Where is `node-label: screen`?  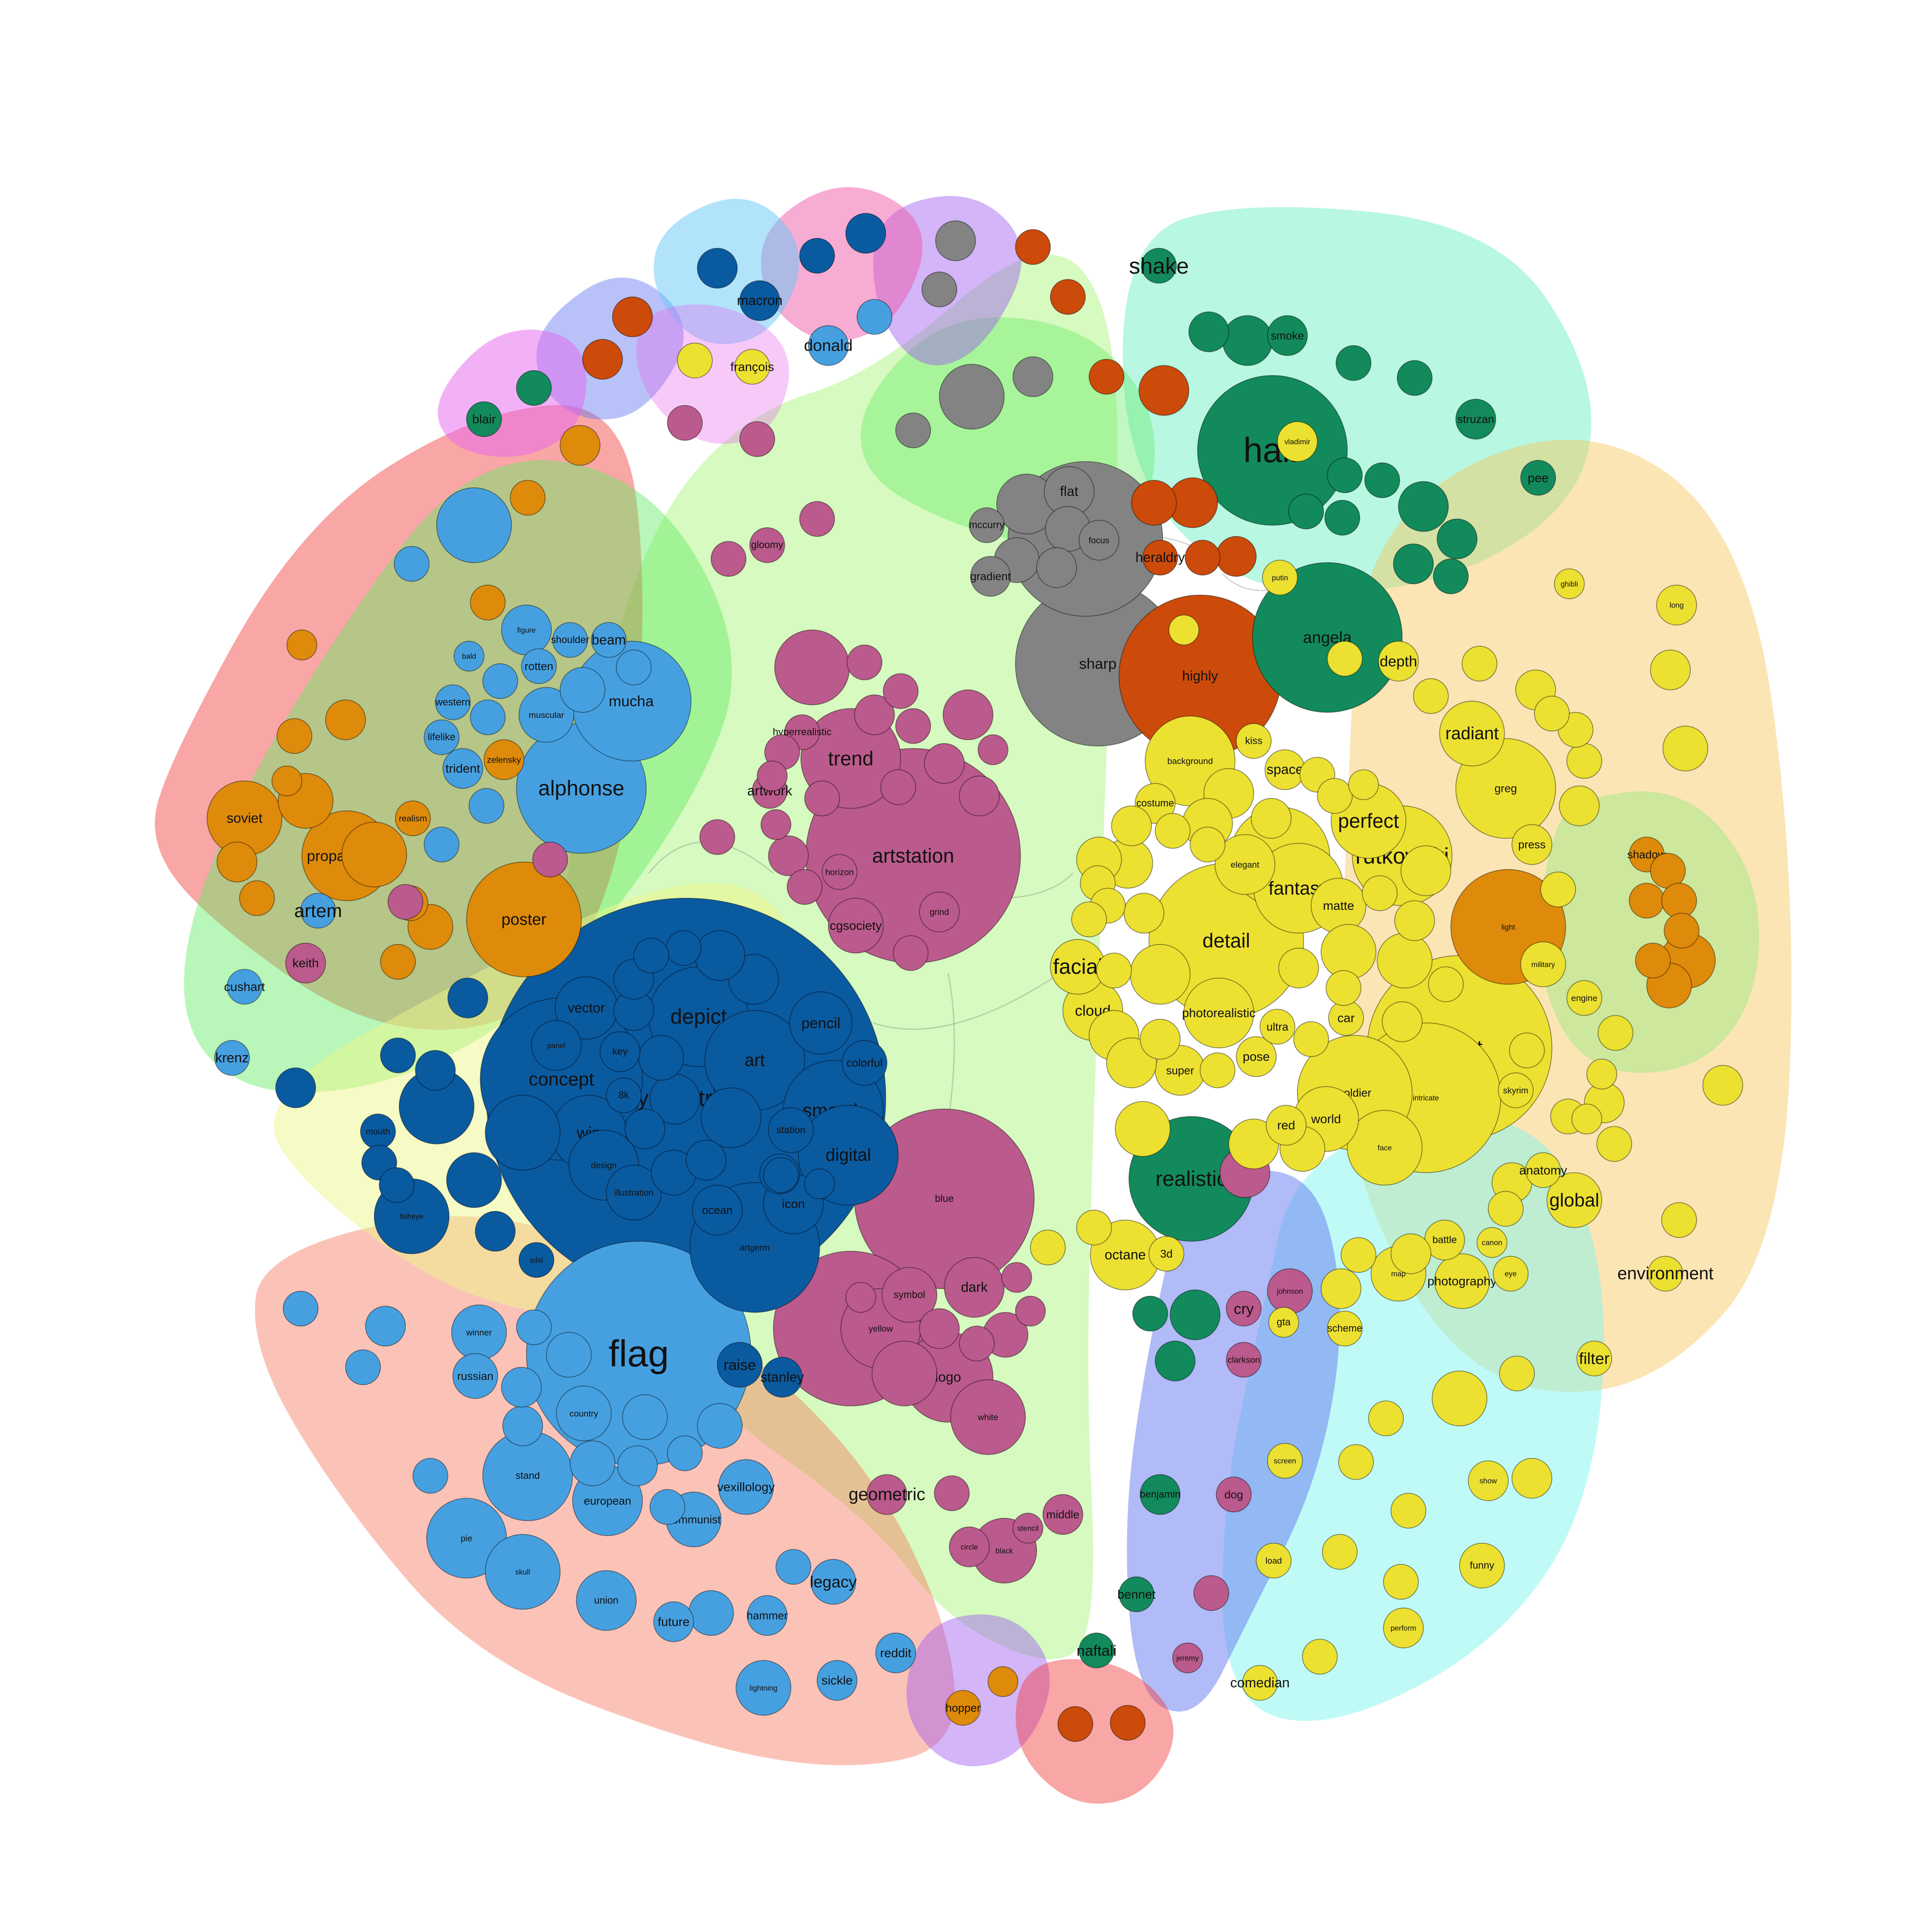 node-label: screen is located at coordinates (1285, 1461).